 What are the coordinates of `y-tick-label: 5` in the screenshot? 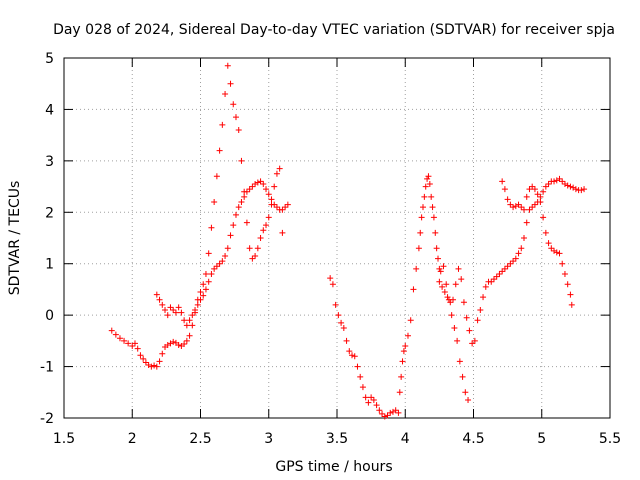 It's located at (49, 59).